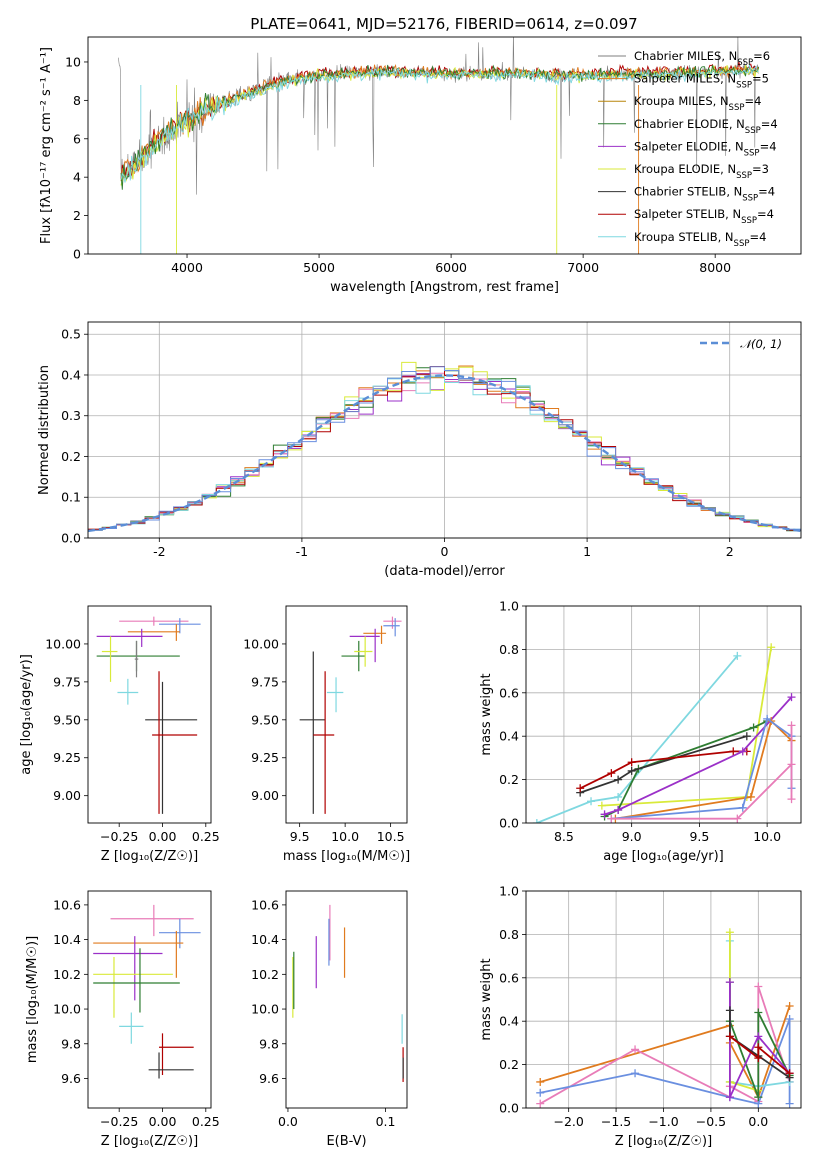 This screenshot has width=819, height=1170. Describe the element at coordinates (346, 856) in the screenshot. I see `x-axis-label: mass [log₁₀(M/M☉)]` at that location.